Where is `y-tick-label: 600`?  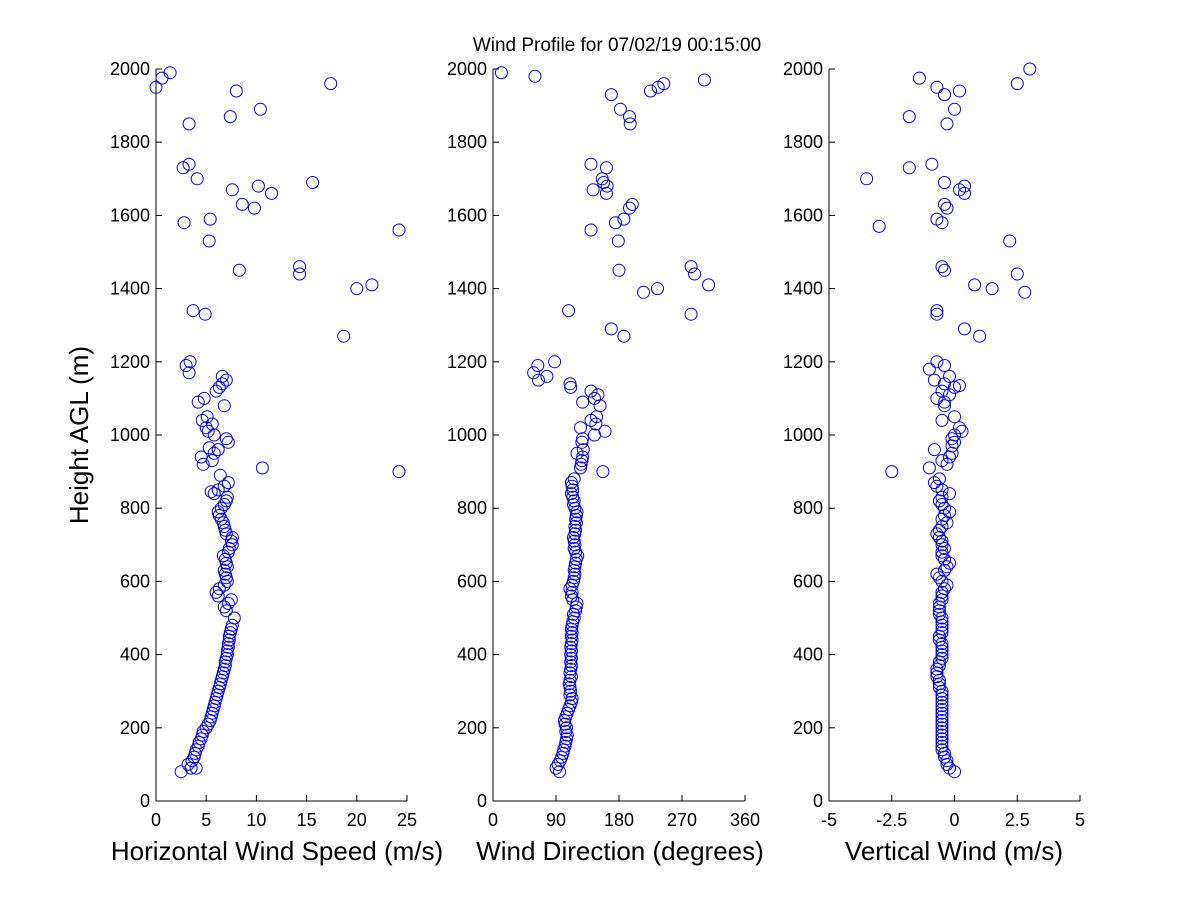 y-tick-label: 600 is located at coordinates (808, 581).